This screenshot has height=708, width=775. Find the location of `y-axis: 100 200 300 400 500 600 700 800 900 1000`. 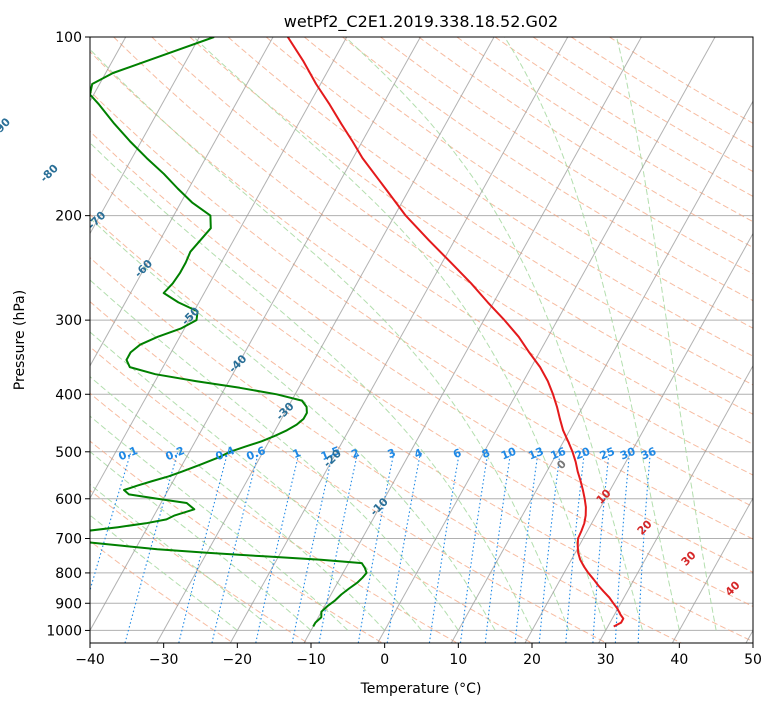

y-axis: 100 200 300 400 500 600 700 800 900 1000 is located at coordinates (68, 334).